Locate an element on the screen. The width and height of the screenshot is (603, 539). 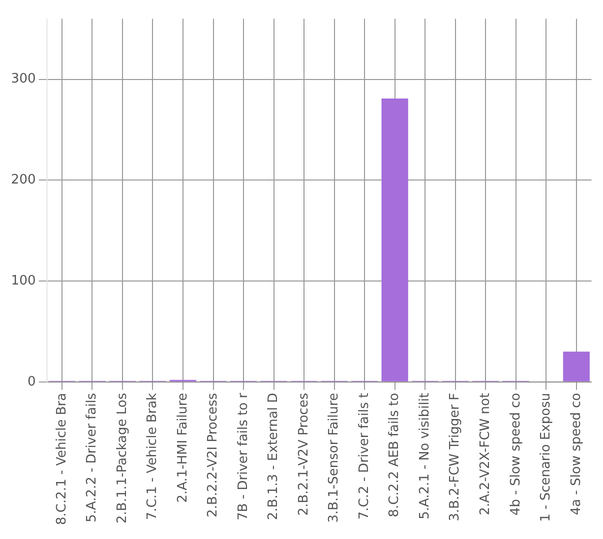
x-tick-label: 7.C.2 - Driver fails t is located at coordinates (364, 456).